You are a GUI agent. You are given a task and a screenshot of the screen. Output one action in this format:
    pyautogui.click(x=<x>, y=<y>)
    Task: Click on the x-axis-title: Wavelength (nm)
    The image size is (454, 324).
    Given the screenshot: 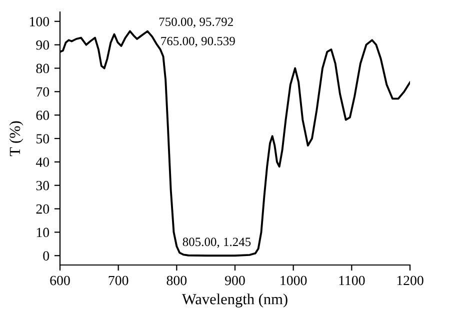 What is the action you would take?
    pyautogui.click(x=235, y=301)
    